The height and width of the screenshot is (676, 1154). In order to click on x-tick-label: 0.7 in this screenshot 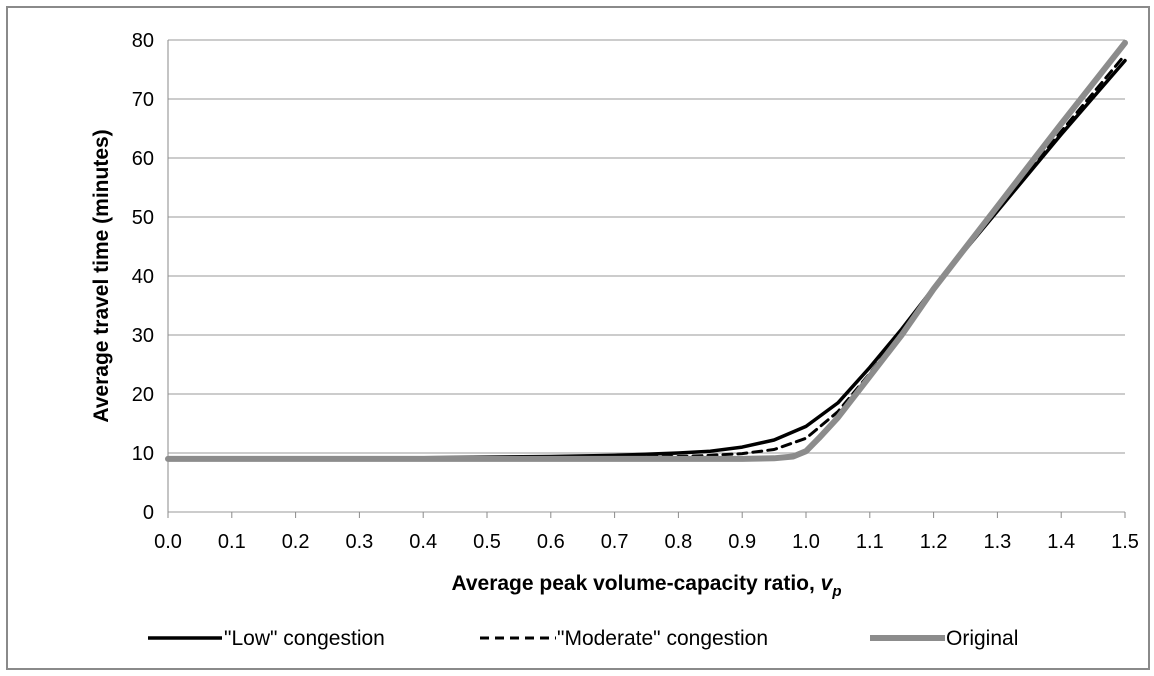, I will do `click(615, 542)`.